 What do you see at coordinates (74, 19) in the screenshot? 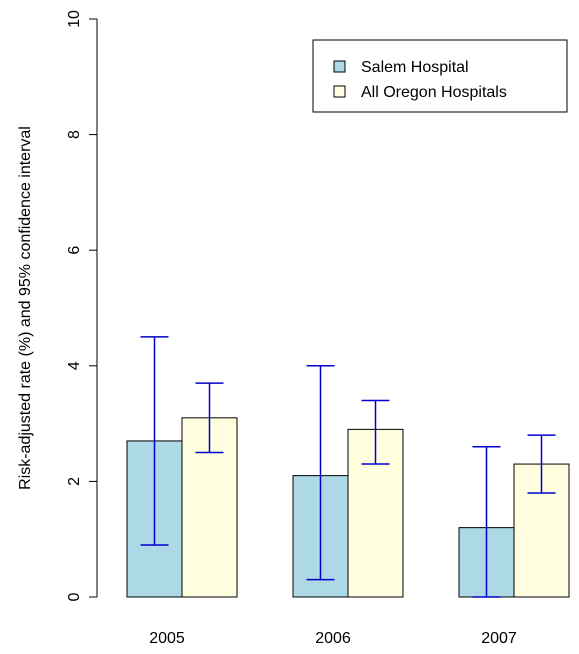
I see `y-tick-label: 10` at bounding box center [74, 19].